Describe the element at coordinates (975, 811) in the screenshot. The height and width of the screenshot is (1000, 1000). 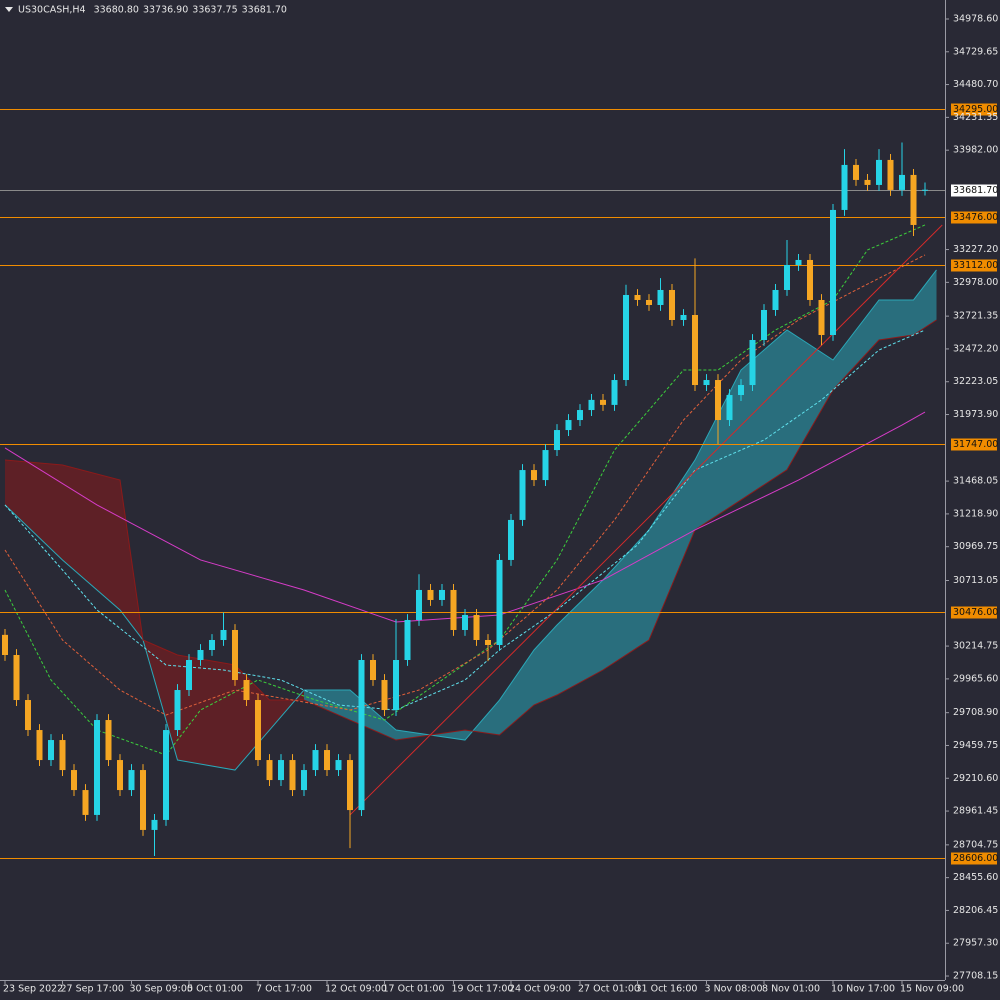
I see `y-tick-label: 28961.45` at that location.